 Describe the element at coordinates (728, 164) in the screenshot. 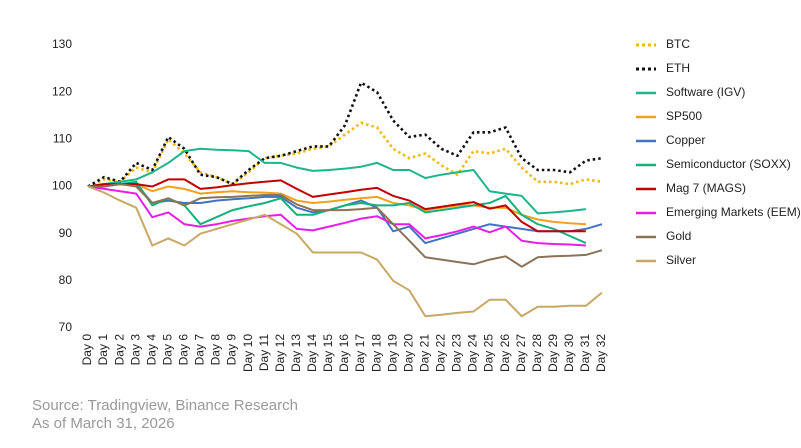

I see `legend-label: Semiconductor (SOXX)` at that location.